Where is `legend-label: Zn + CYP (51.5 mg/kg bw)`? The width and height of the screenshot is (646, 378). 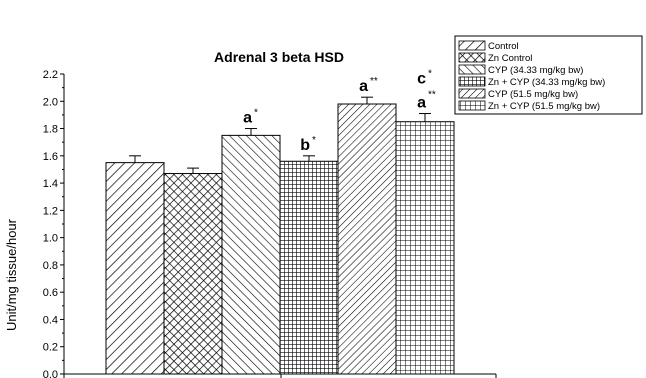
legend-label: Zn + CYP (51.5 mg/kg bw) is located at coordinates (544, 106).